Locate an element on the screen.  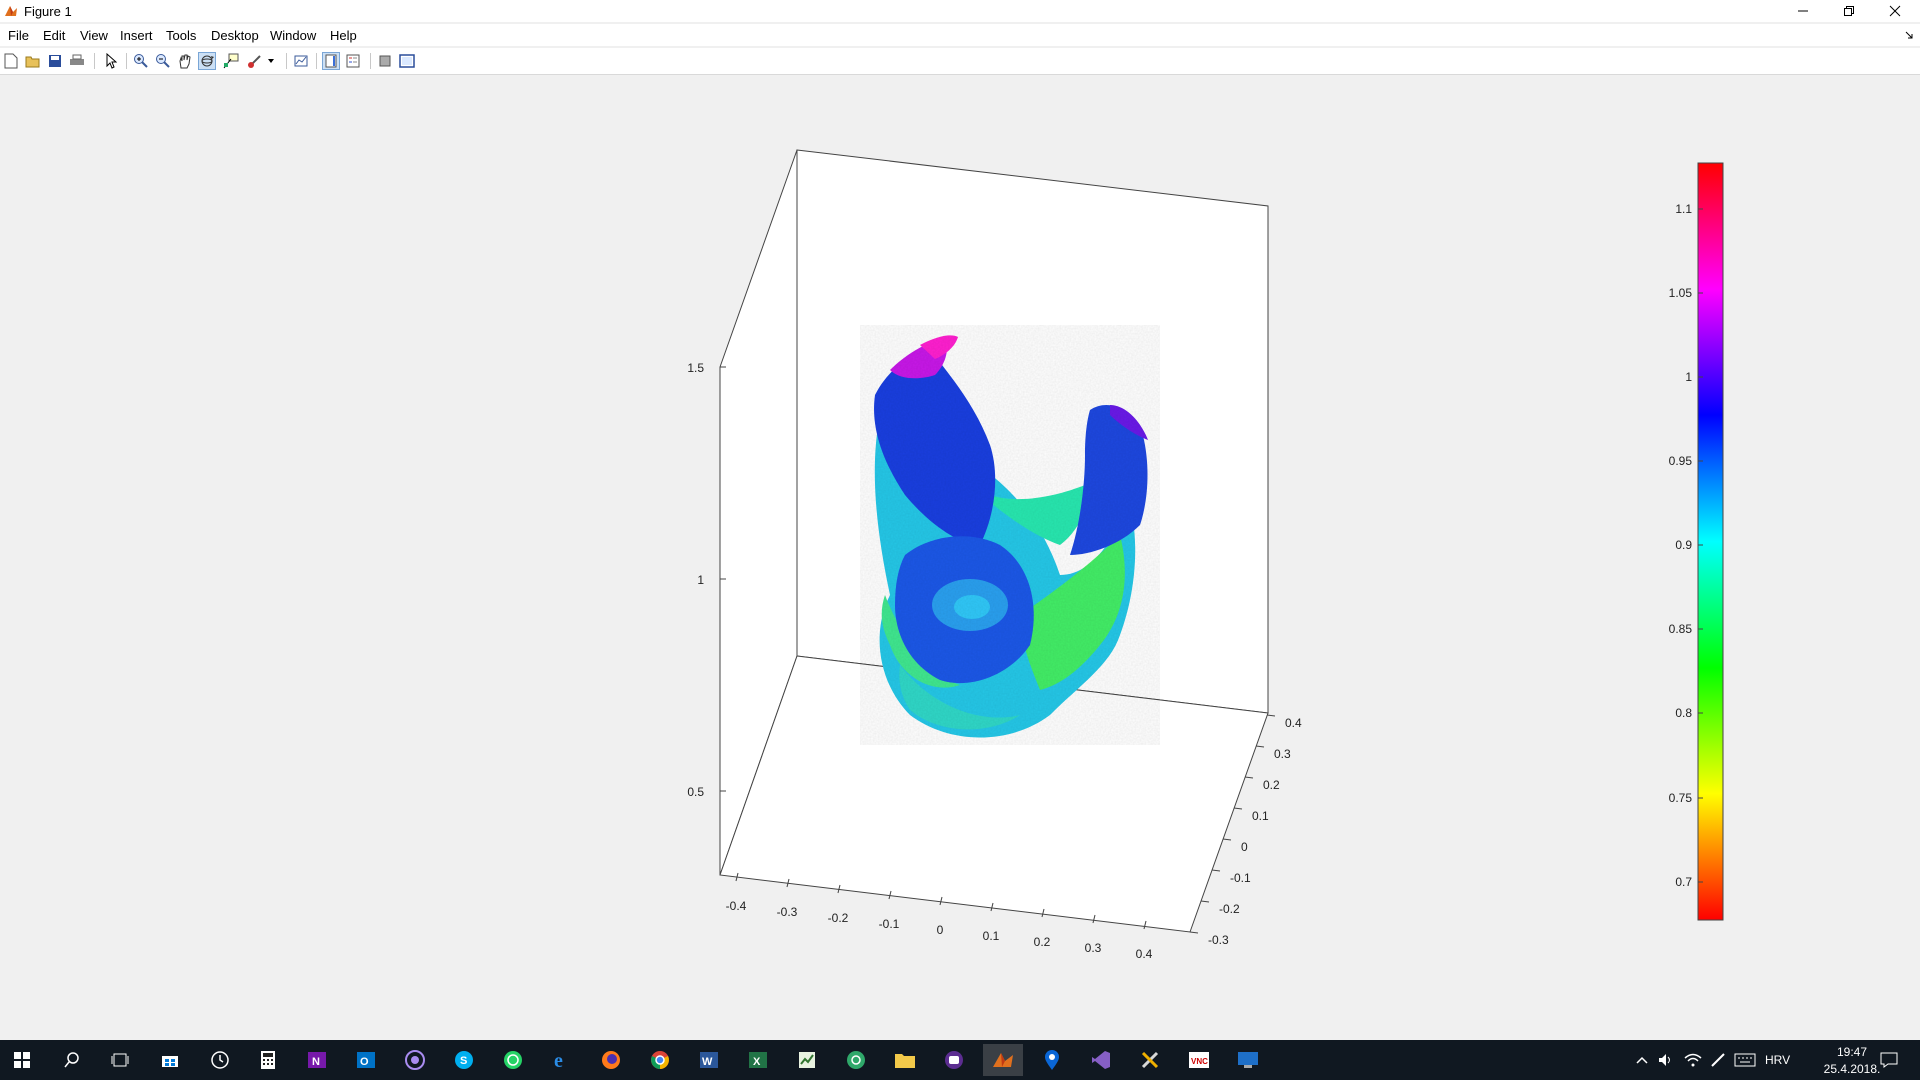
x-tick-label: 0.3 is located at coordinates (1093, 948).